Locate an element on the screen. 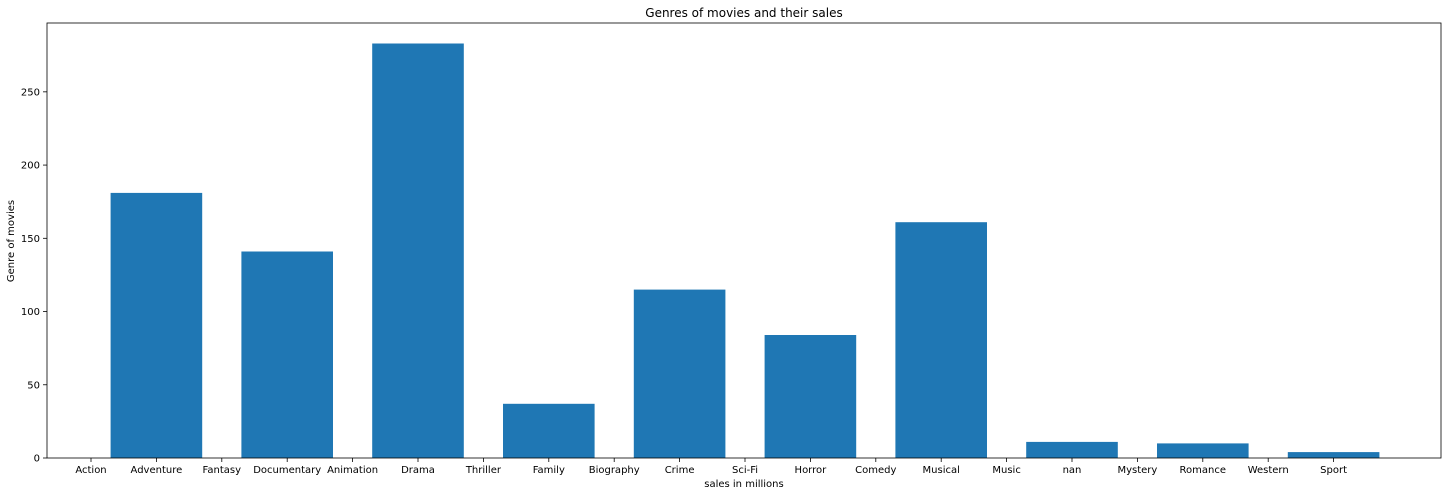 Image resolution: width=1449 pixels, height=496 pixels. y-axis-title: Genre of movies is located at coordinates (11, 241).